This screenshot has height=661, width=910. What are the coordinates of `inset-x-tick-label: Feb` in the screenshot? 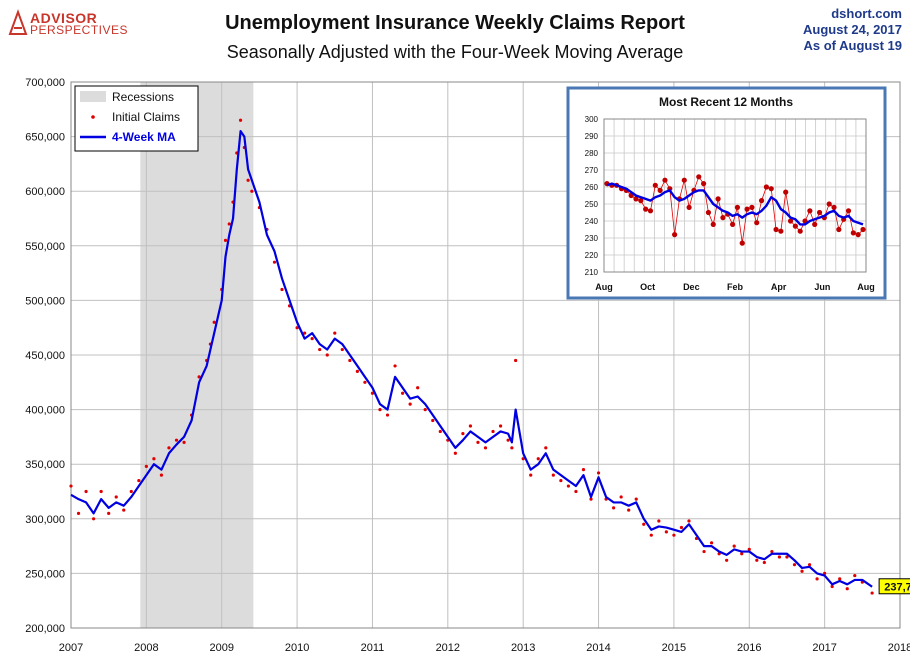 It's located at (735, 287).